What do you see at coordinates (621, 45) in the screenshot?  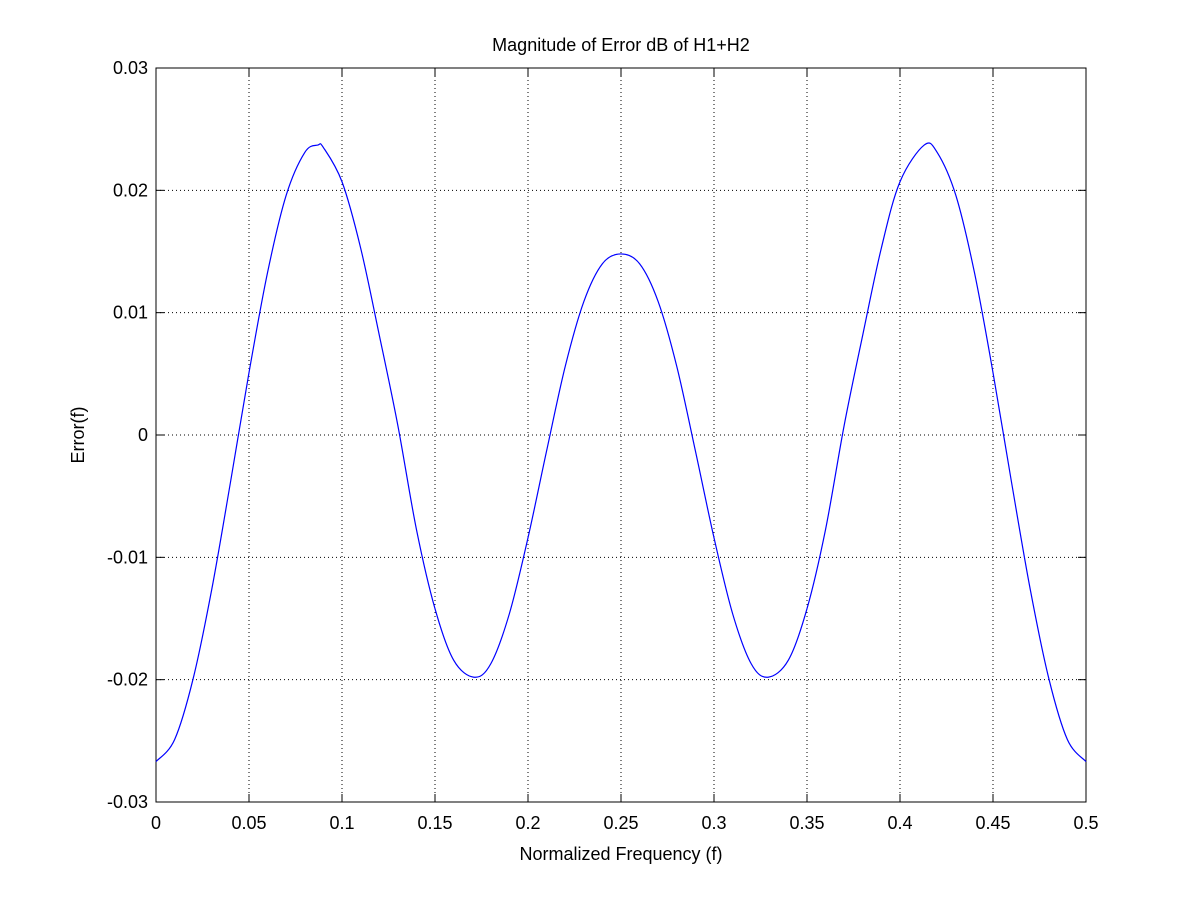 I see `chart-title: Magnitude of Error dB of H1+H2` at bounding box center [621, 45].